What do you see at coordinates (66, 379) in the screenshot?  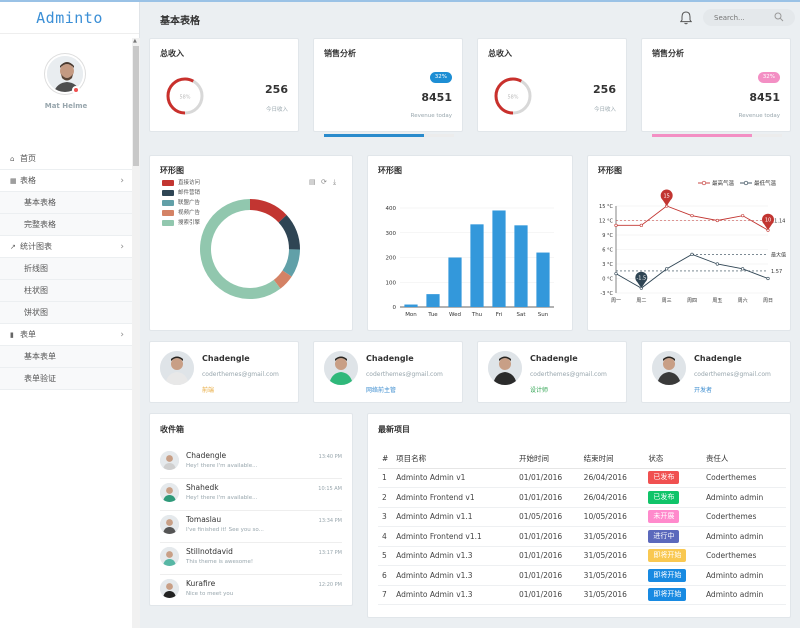 I see `submenu-item-10: 表单验证` at bounding box center [66, 379].